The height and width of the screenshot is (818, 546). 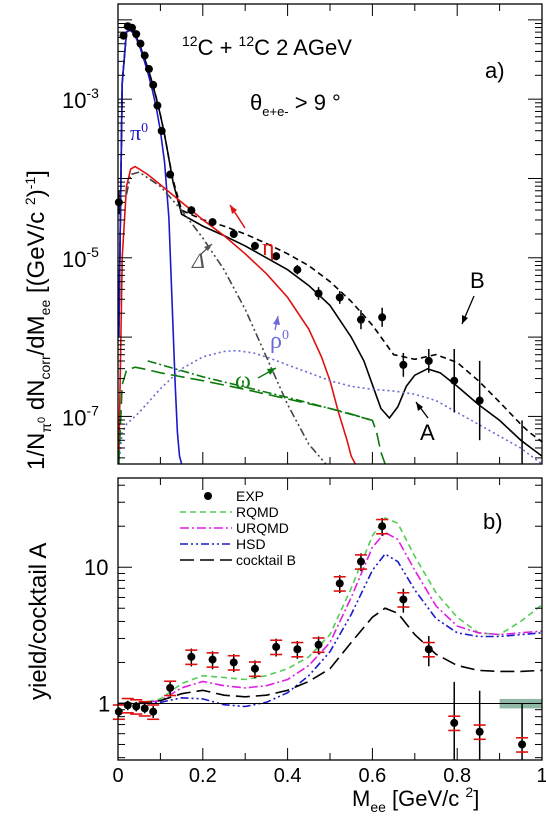 I want to click on ylabel-a-close: ], so click(x=36, y=173).